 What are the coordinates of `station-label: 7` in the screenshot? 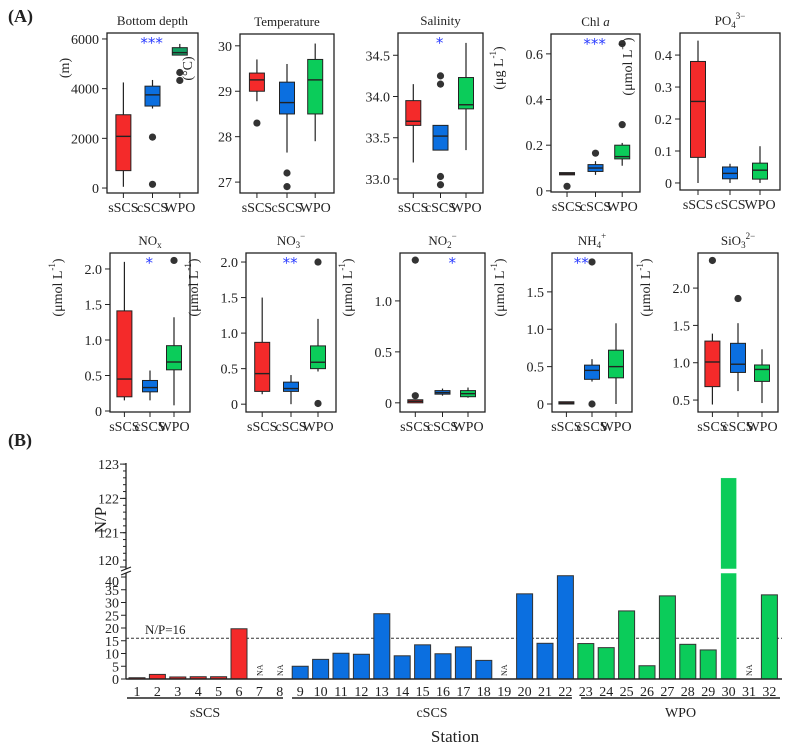 It's located at (259, 692).